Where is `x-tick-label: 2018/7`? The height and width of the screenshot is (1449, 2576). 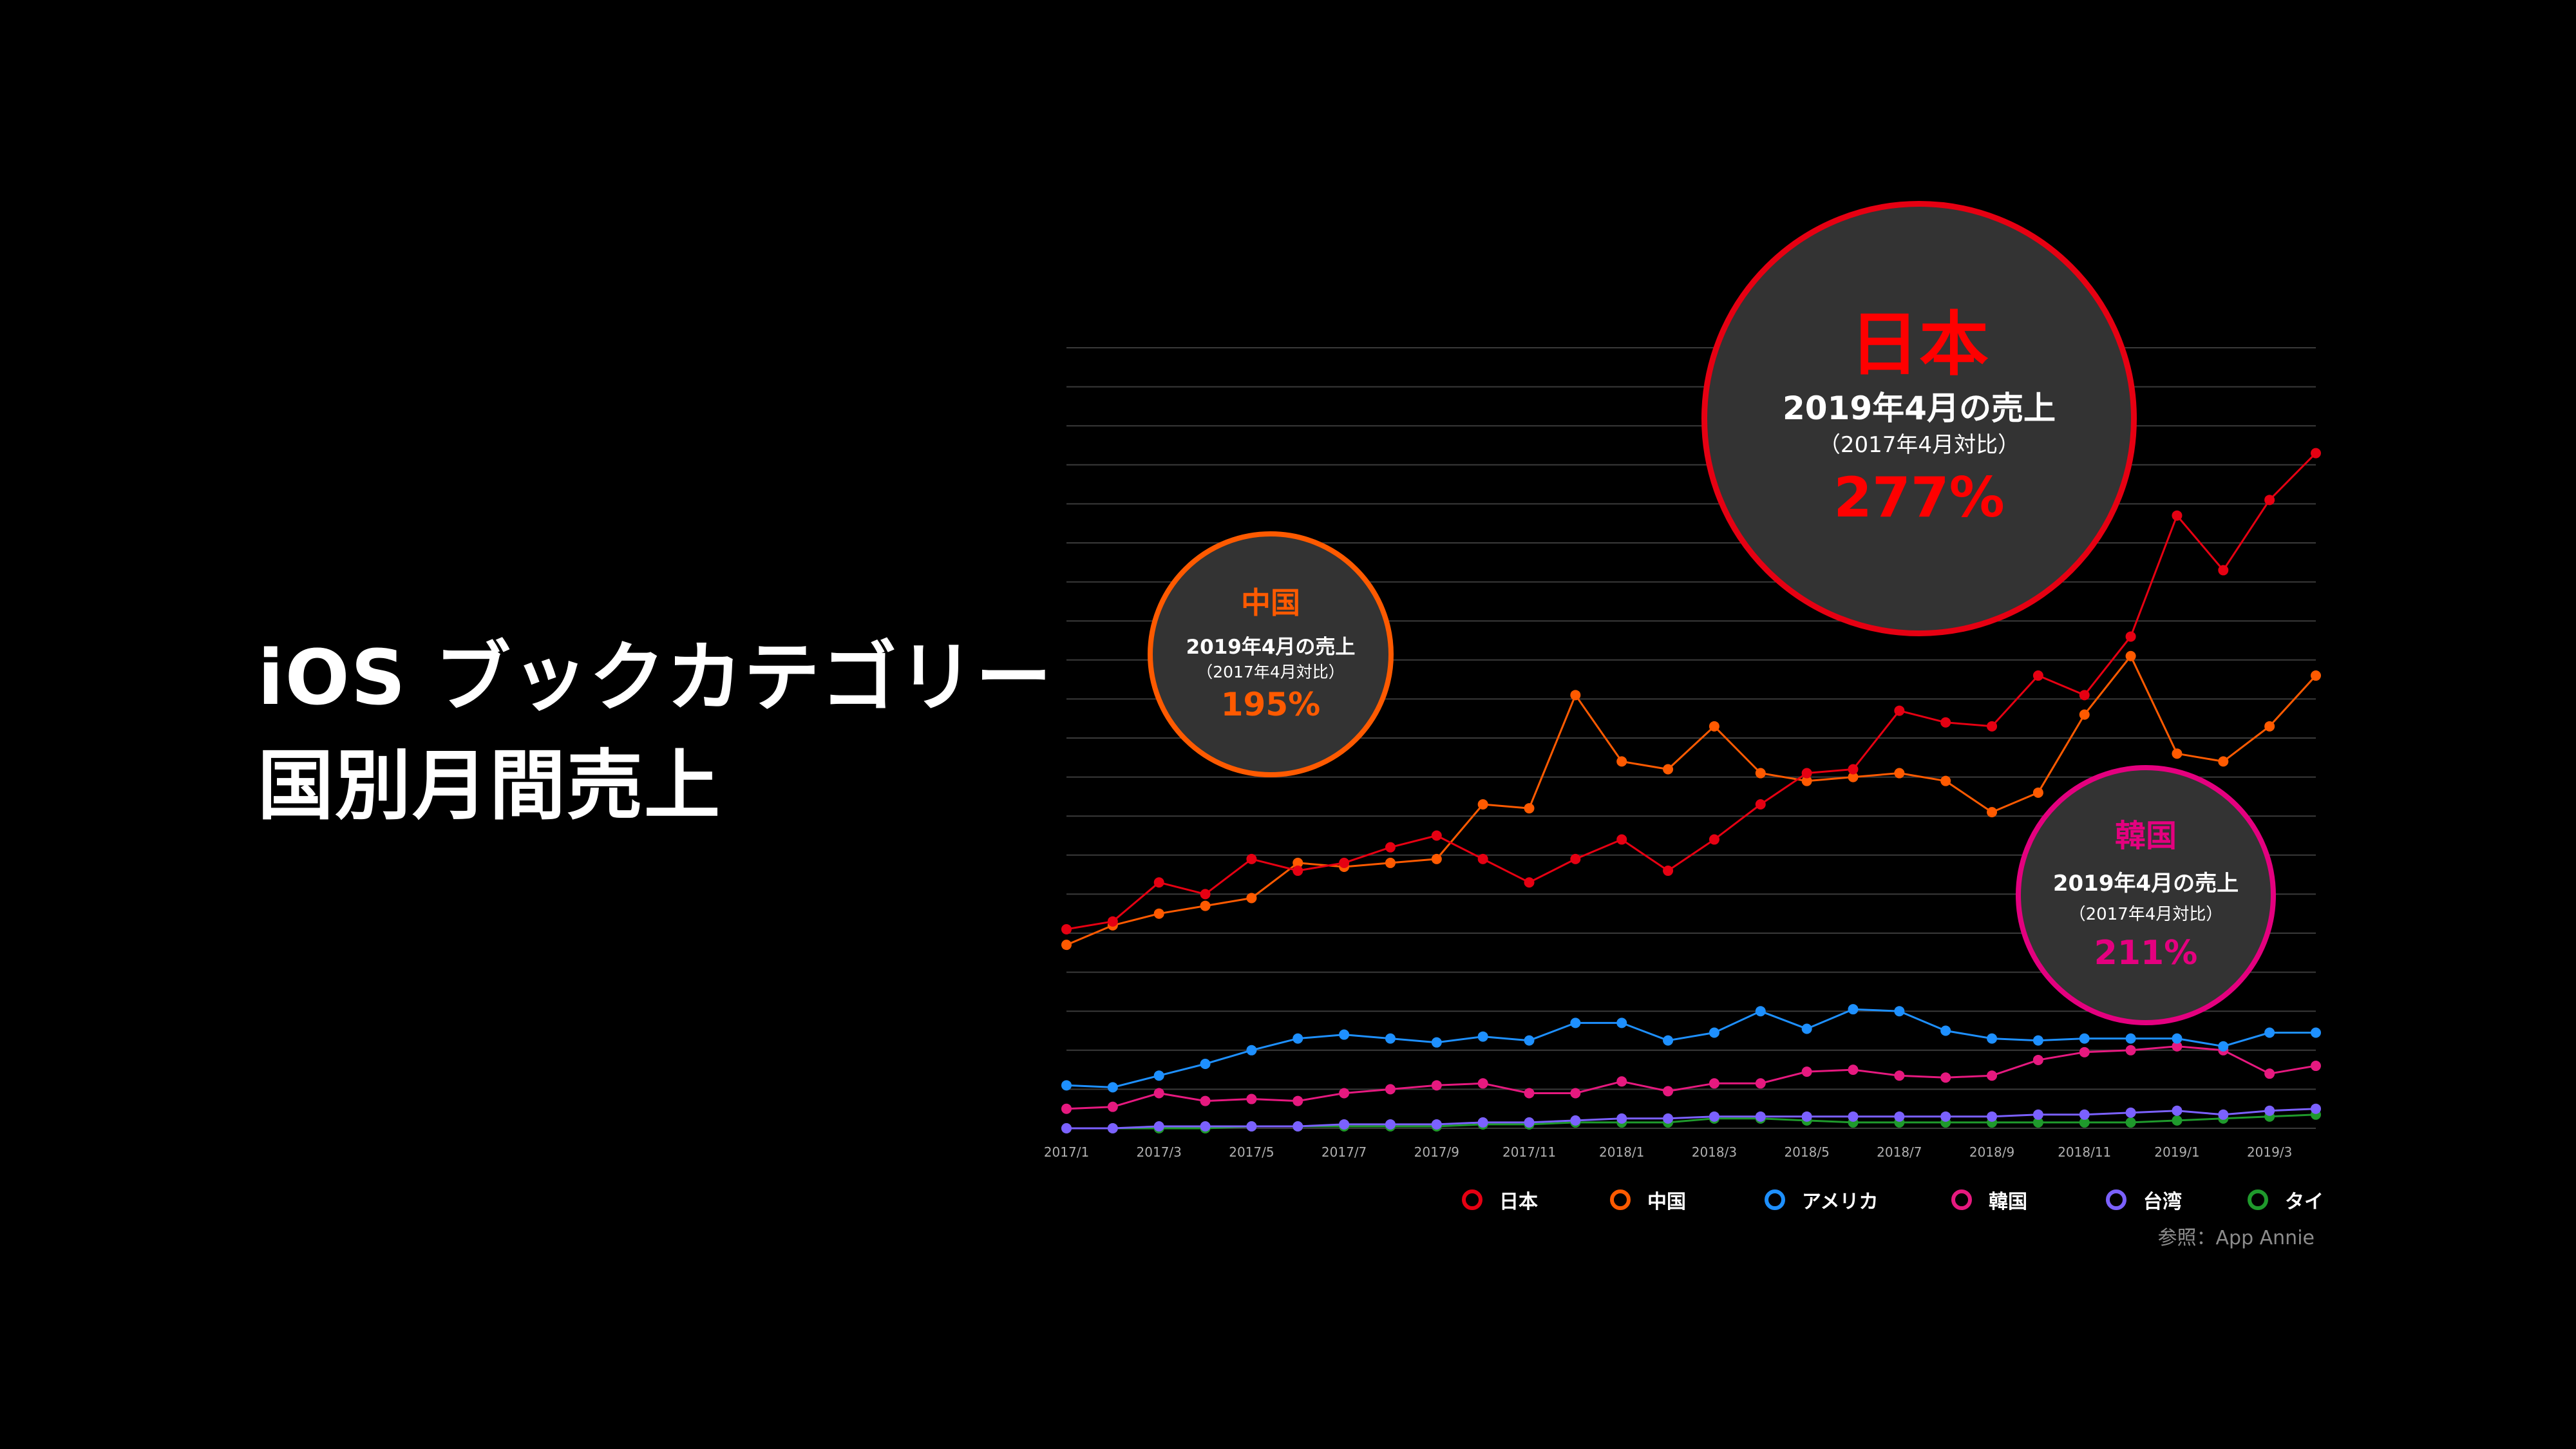
x-tick-label: 2018/7 is located at coordinates (1900, 1152).